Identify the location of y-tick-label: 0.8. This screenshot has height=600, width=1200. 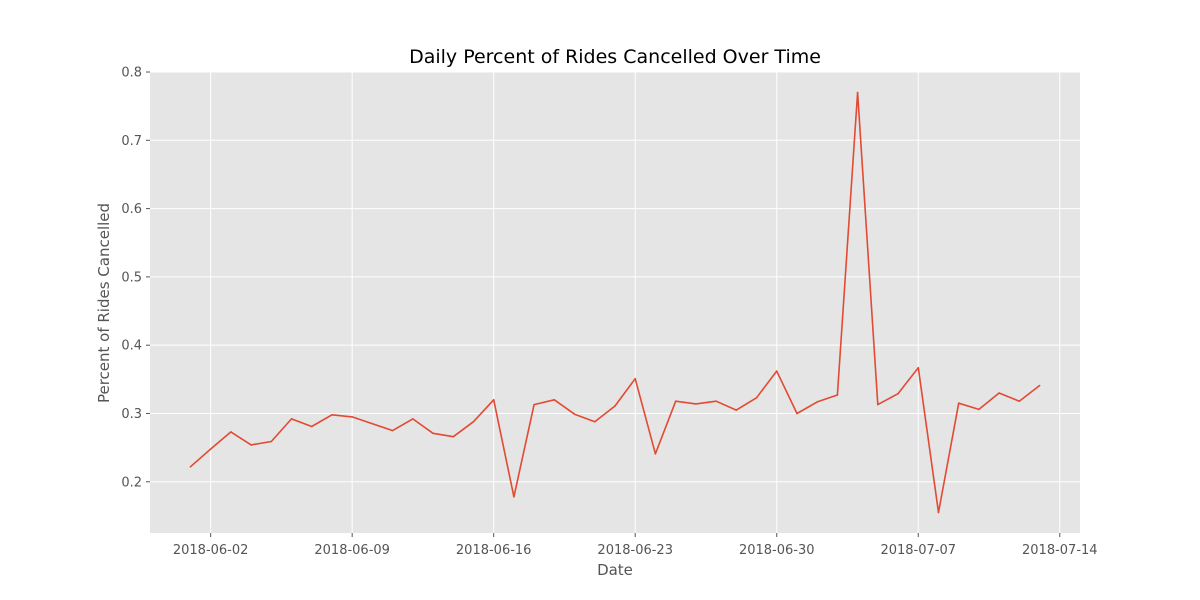
(131, 73).